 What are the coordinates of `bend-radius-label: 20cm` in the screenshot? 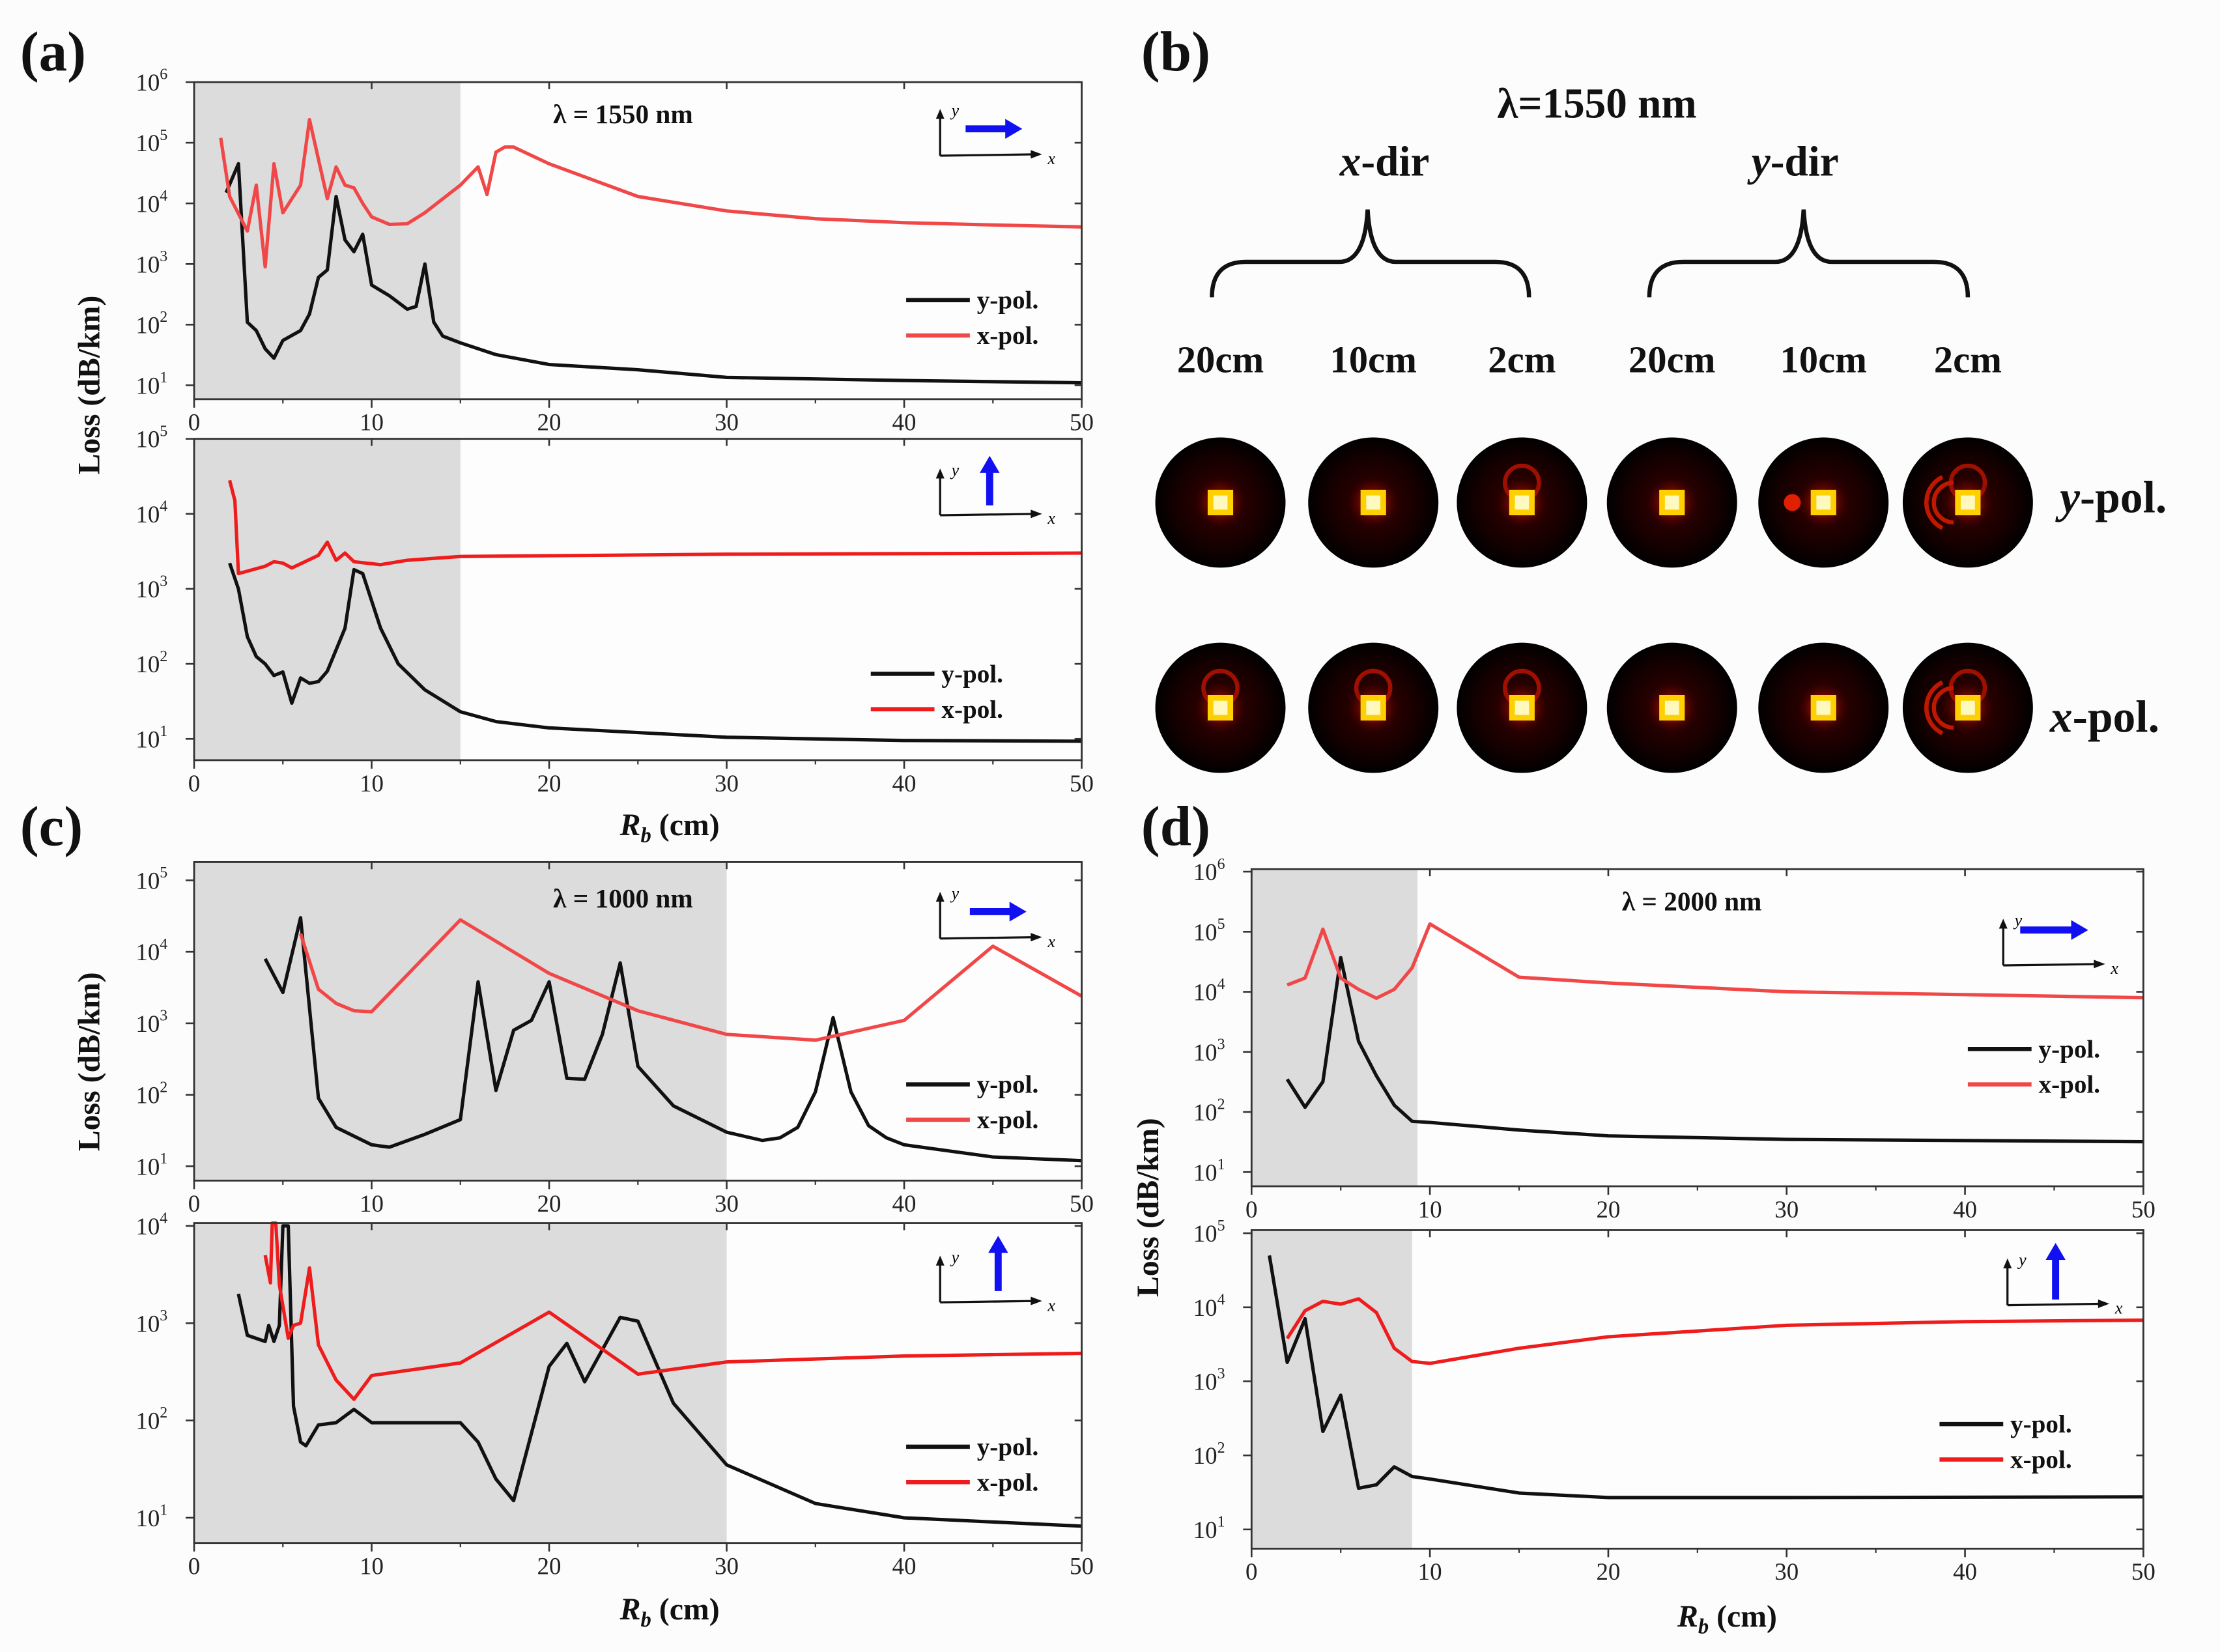 It's located at (1673, 360).